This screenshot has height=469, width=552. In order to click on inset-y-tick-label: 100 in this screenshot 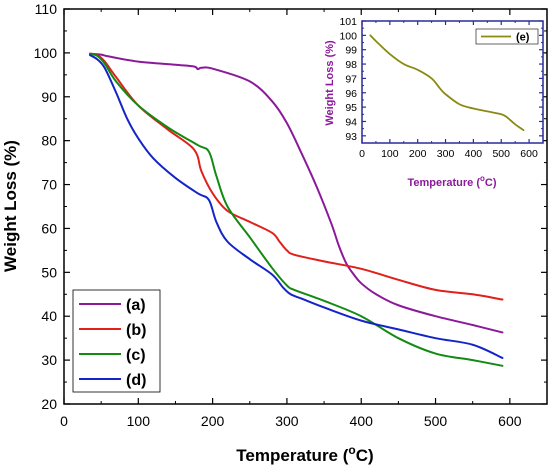, I will do `click(348, 36)`.